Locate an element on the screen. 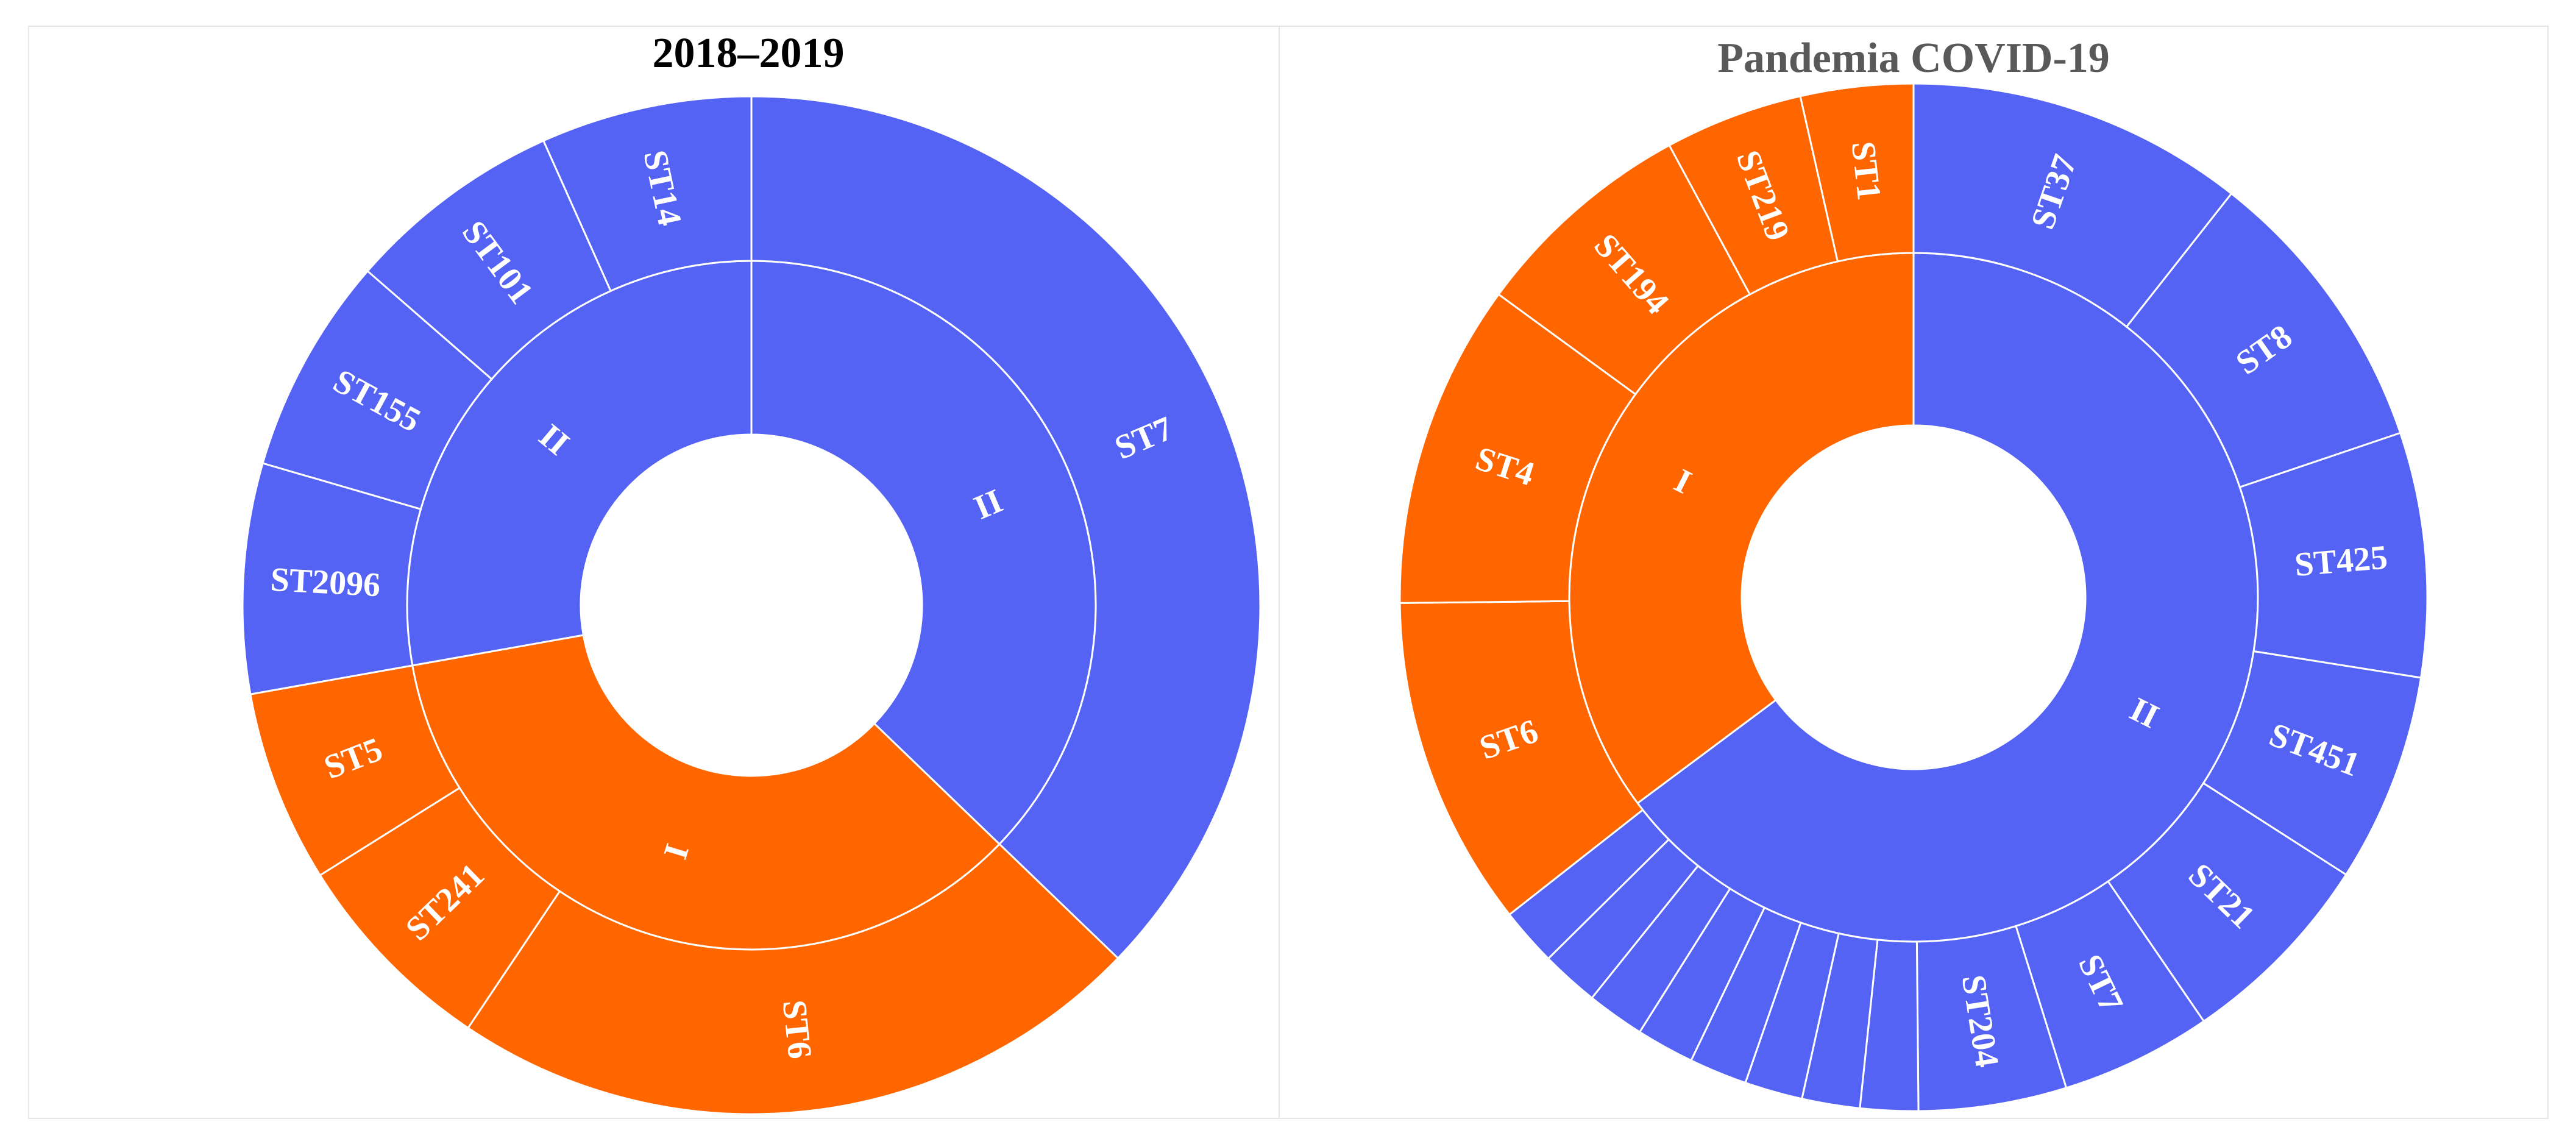 This screenshot has height=1144, width=2576. outer-ring-segment-st14 is located at coordinates (648, 194).